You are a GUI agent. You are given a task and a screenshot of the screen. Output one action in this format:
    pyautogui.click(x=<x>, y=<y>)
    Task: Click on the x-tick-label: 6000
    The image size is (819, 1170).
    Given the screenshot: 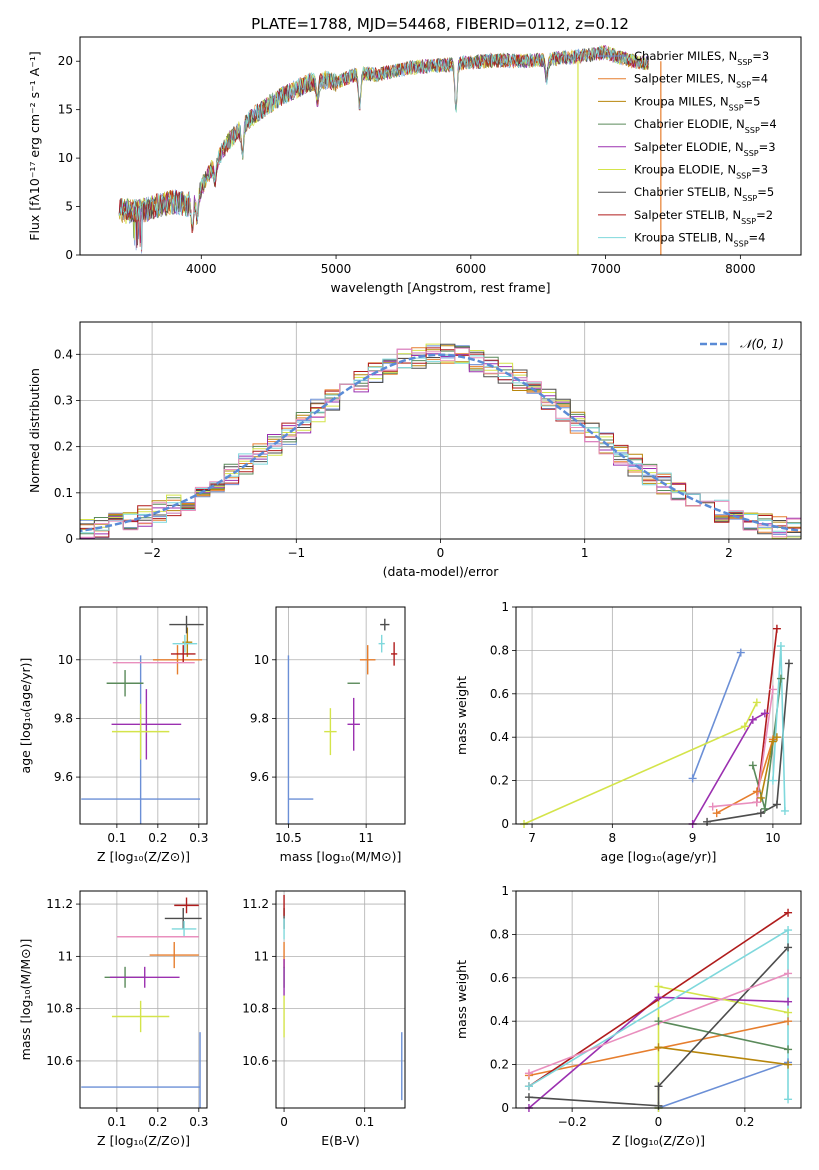 What is the action you would take?
    pyautogui.click(x=471, y=269)
    